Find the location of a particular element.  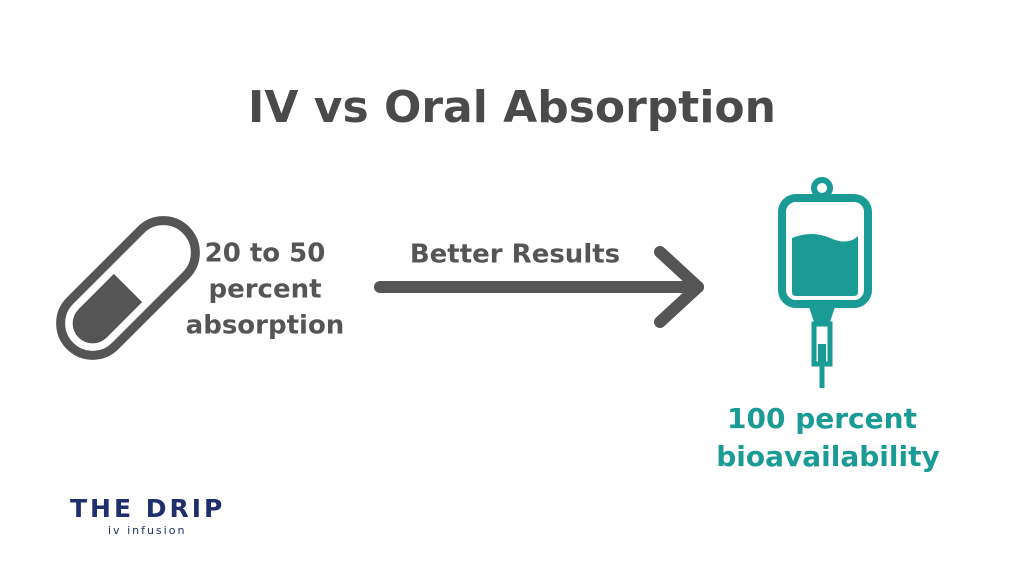

iv-chamber-fill is located at coordinates (822, 353).